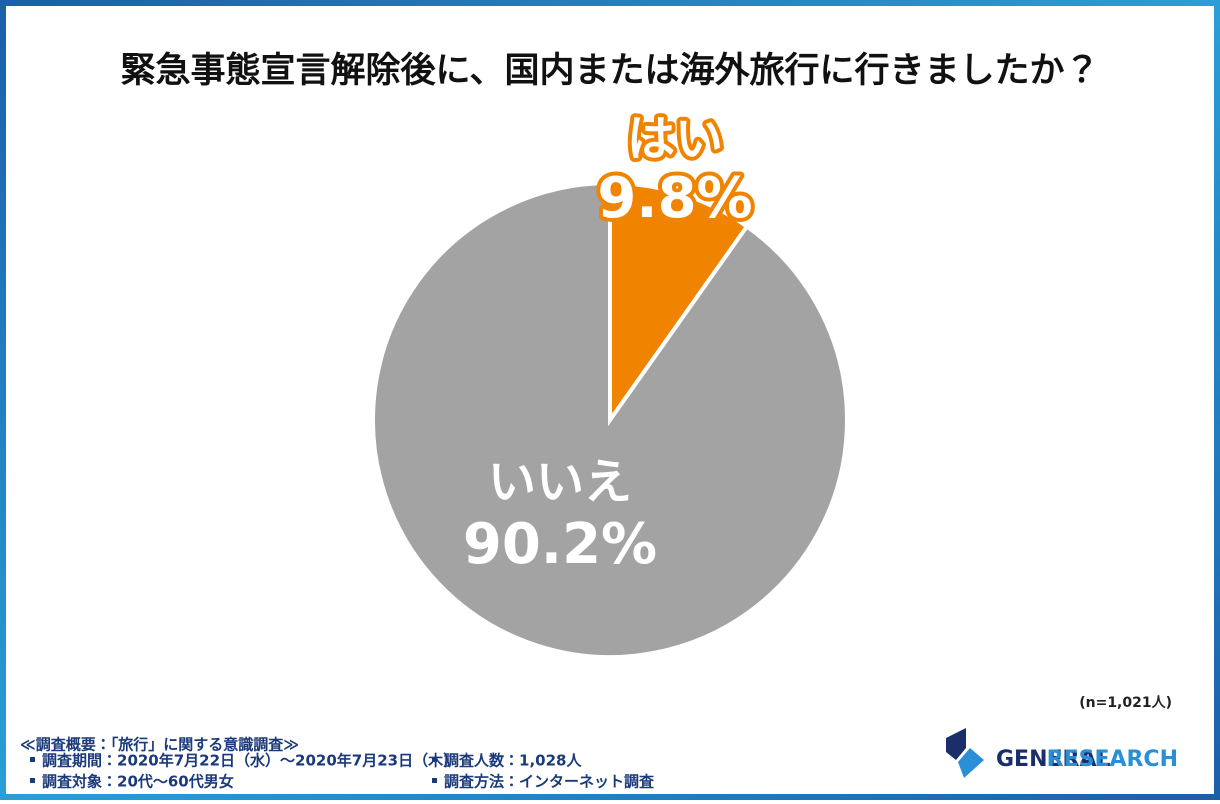 This screenshot has height=804, width=1220. I want to click on logo-word: GENERAL, so click(1053, 759).